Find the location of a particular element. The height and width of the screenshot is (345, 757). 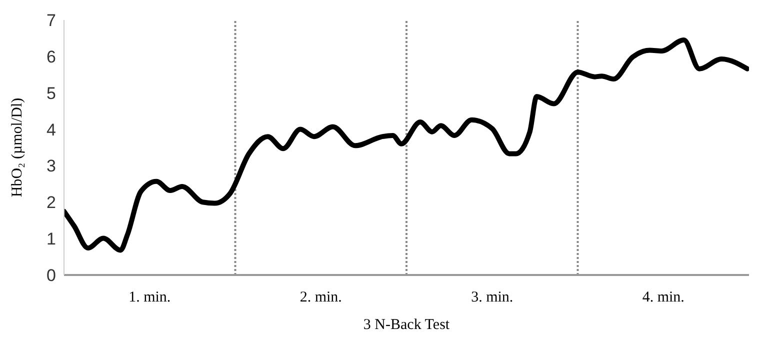

y-tick-label: 0 is located at coordinates (51, 276).